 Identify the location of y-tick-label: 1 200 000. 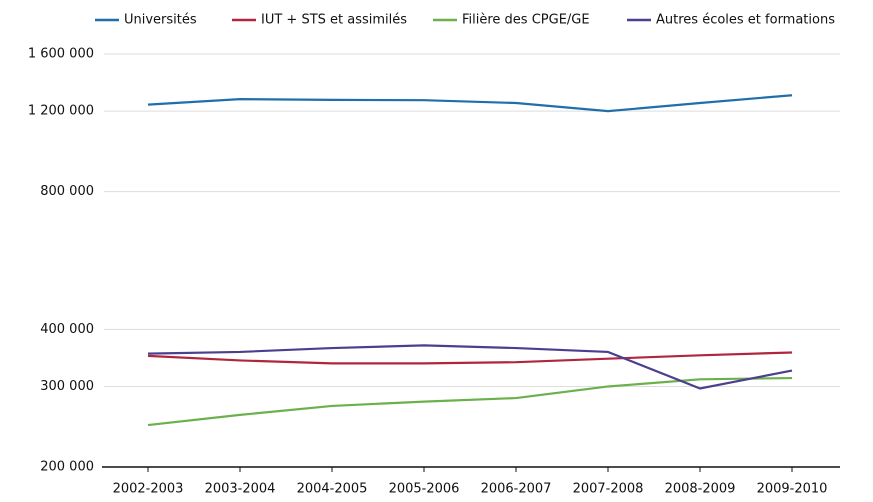
(61, 111).